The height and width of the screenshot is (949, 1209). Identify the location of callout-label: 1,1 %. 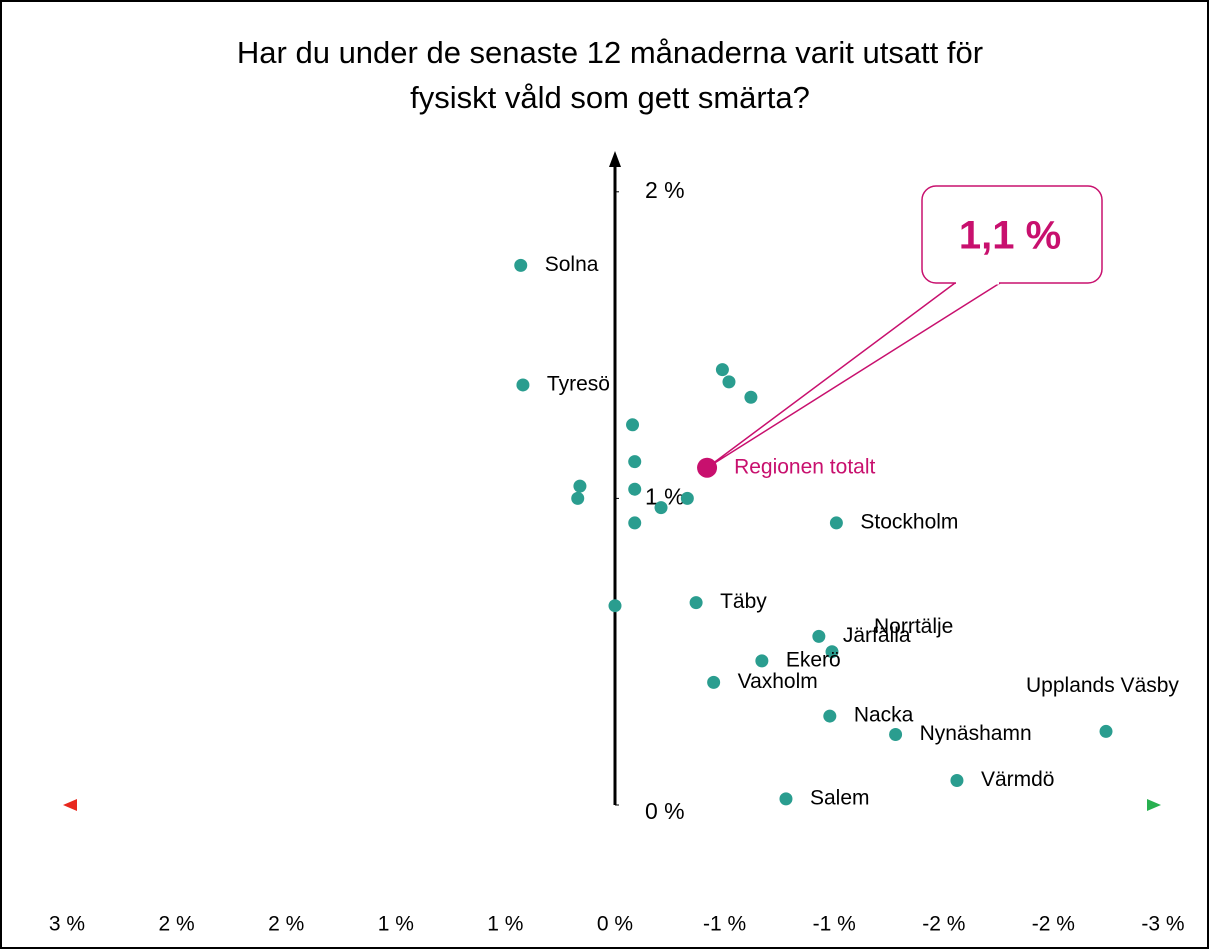
(1010, 236).